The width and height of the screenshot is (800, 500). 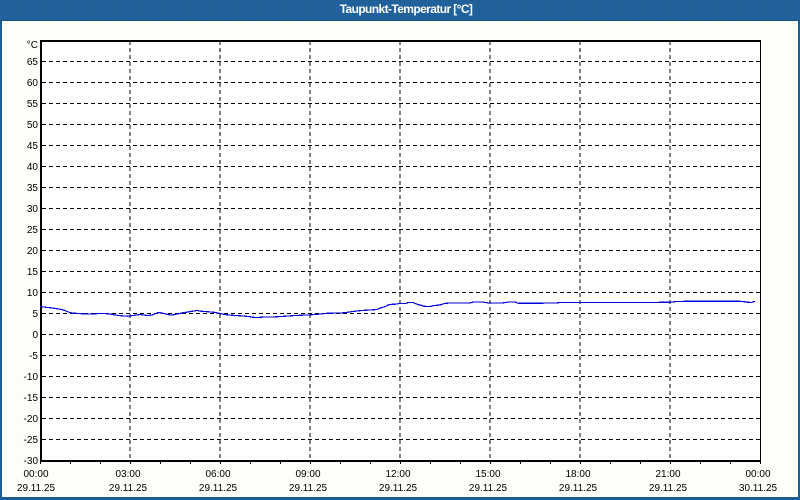 What do you see at coordinates (31, 398) in the screenshot?
I see `svg-text: -15` at bounding box center [31, 398].